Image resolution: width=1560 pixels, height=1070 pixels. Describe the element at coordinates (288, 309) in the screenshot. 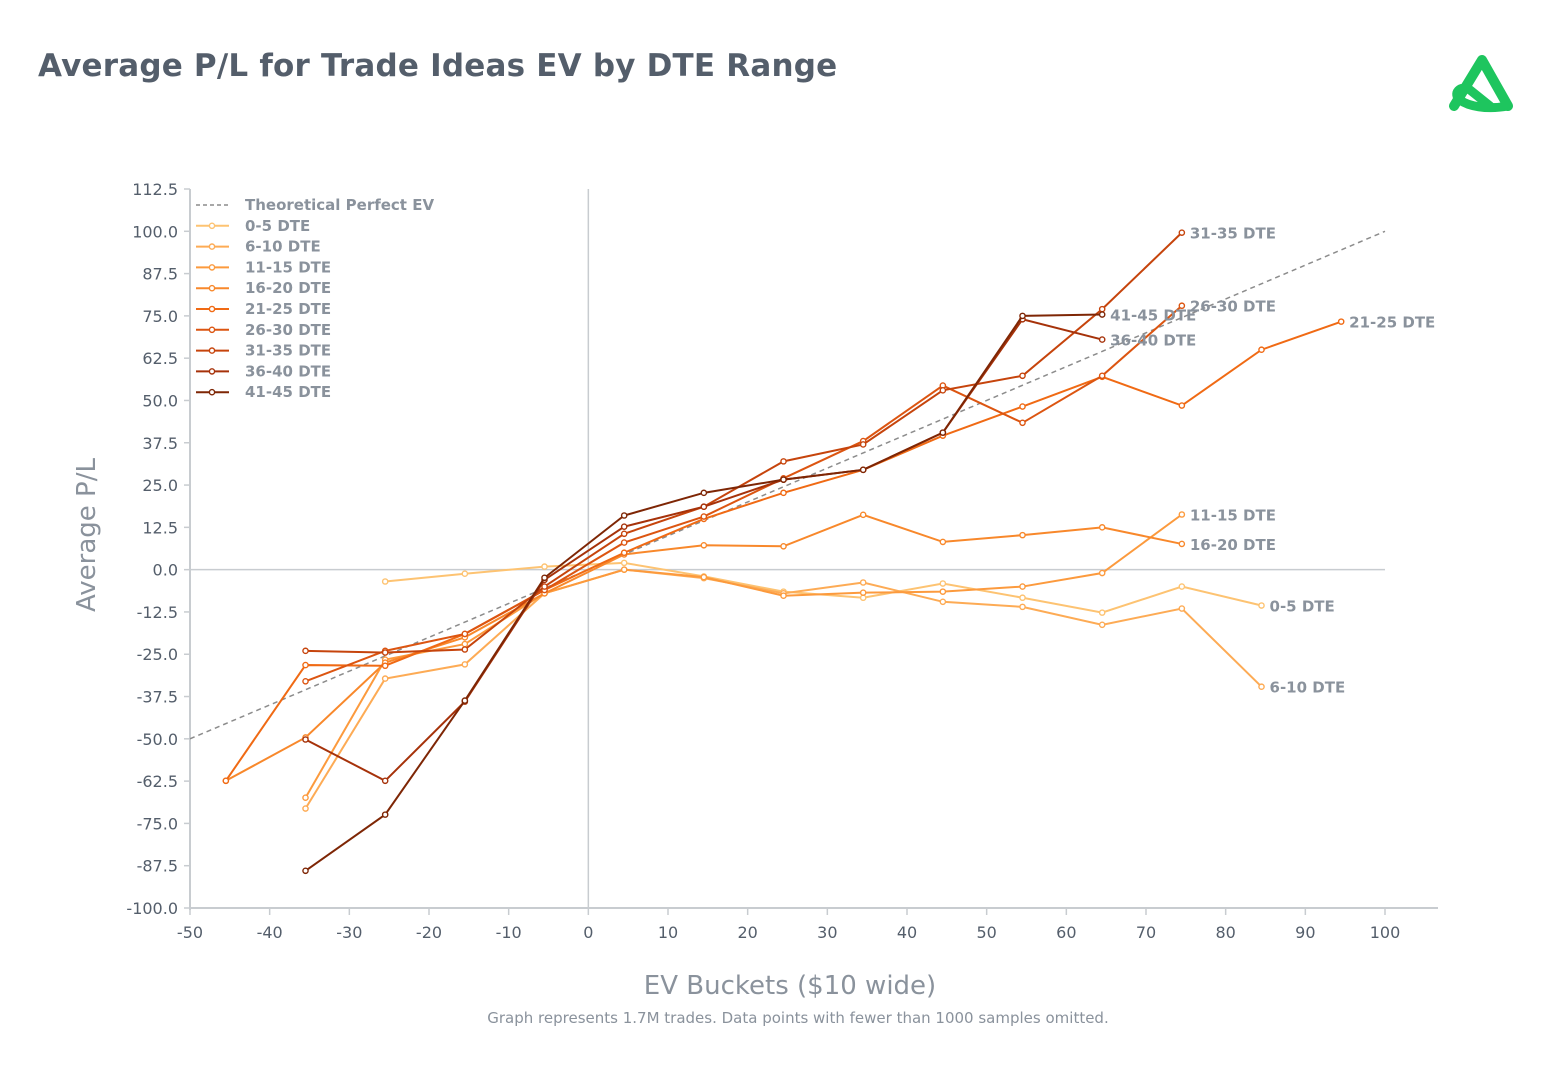

I see `legend-label: 21-25 DTE` at that location.